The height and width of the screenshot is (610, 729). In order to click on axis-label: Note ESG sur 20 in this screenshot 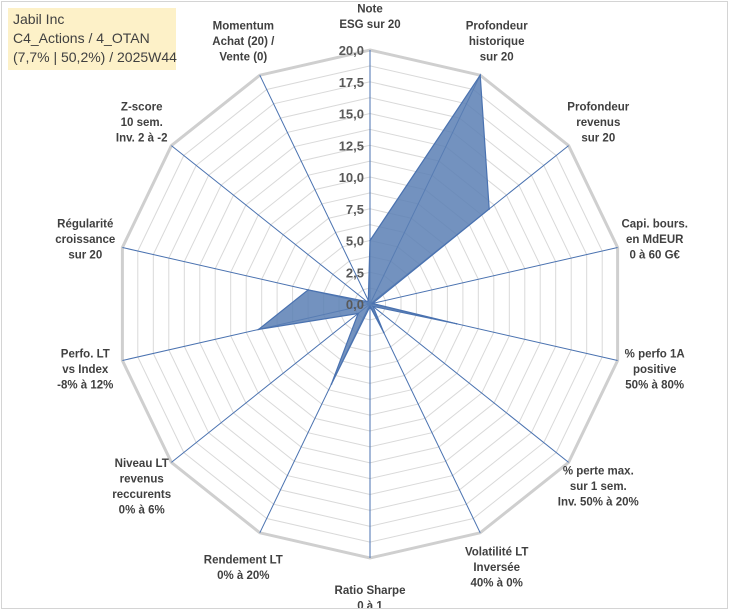, I will do `click(369, 18)`.